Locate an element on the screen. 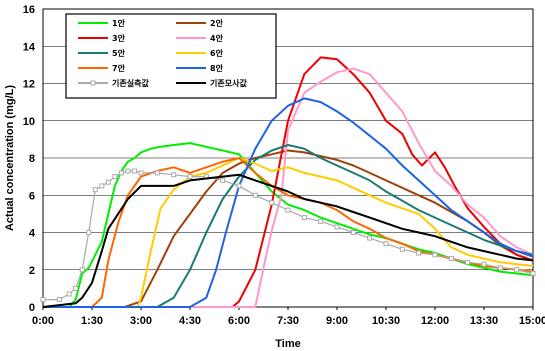 The width and height of the screenshot is (545, 351). legend-marker is located at coordinates (93, 83).